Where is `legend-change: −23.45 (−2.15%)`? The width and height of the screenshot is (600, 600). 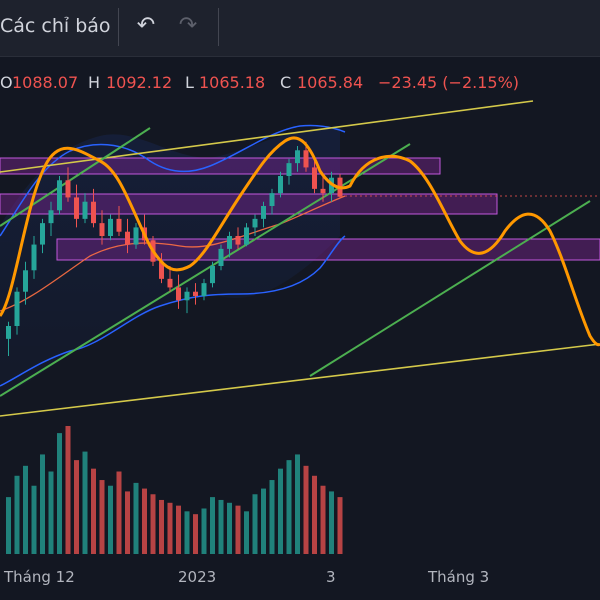 legend-change: −23.45 (−2.15%) is located at coordinates (448, 82).